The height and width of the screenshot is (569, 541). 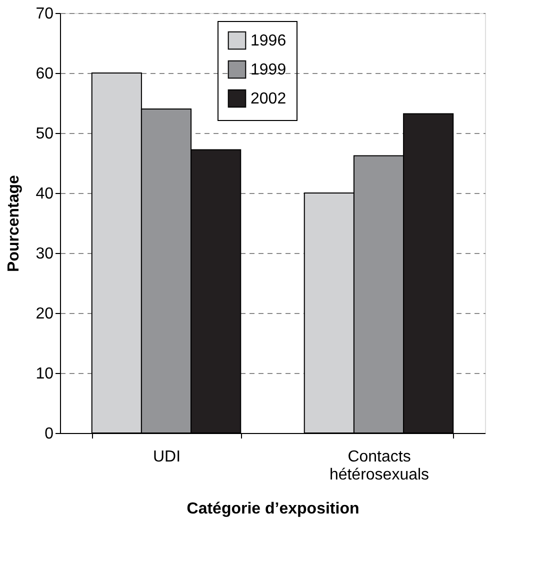 What do you see at coordinates (49, 434) in the screenshot?
I see `y-tick-label: 0` at bounding box center [49, 434].